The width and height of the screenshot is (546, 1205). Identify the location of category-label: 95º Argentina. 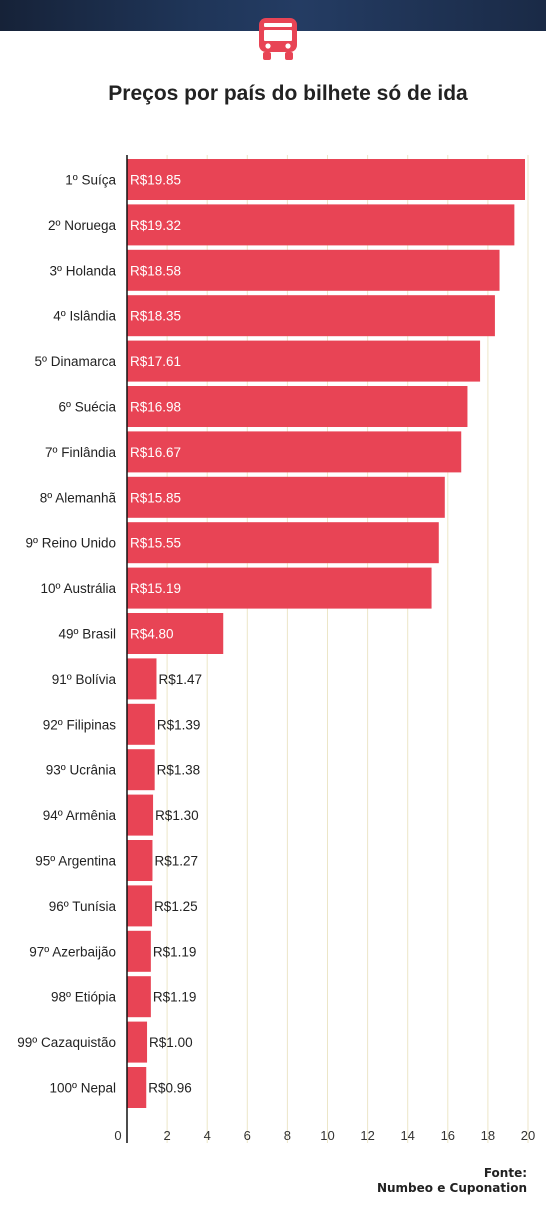
(75, 861).